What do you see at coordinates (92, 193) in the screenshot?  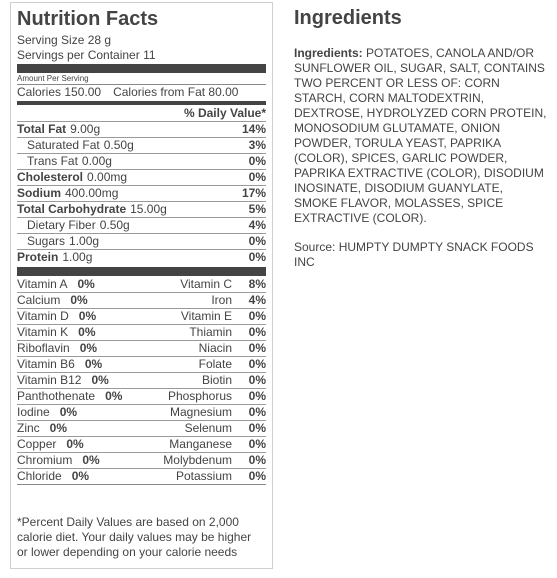 I see `nutrient-amount: 400.00mg` at bounding box center [92, 193].